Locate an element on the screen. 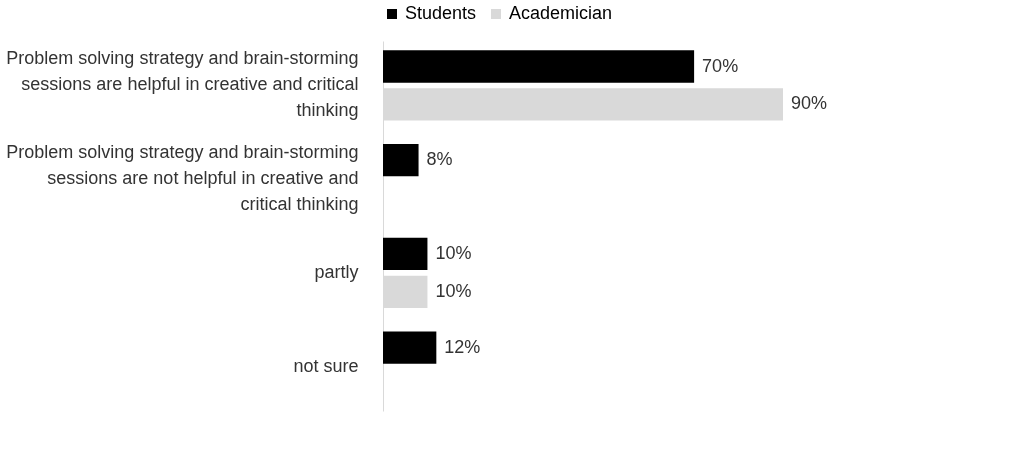 Image resolution: width=1009 pixels, height=475 pixels. legend-label: Academician is located at coordinates (561, 13).